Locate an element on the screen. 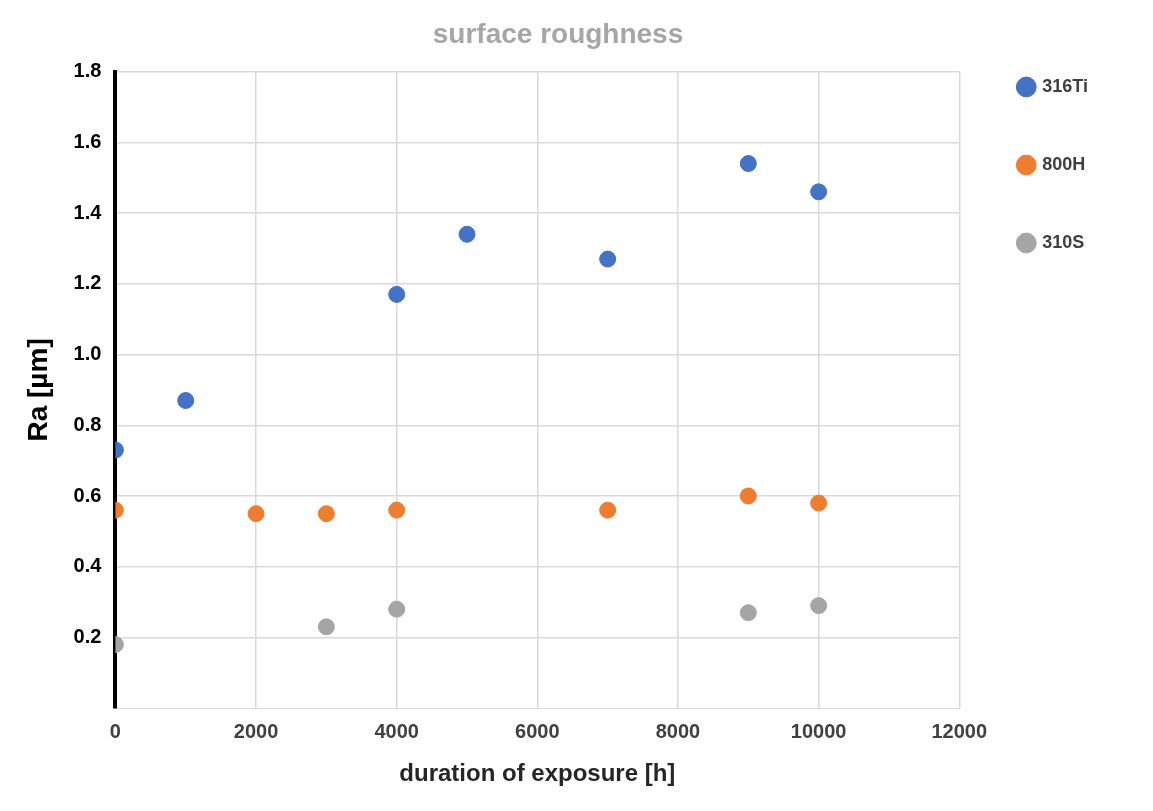  y-tick-label: 0.6 is located at coordinates (87, 494).